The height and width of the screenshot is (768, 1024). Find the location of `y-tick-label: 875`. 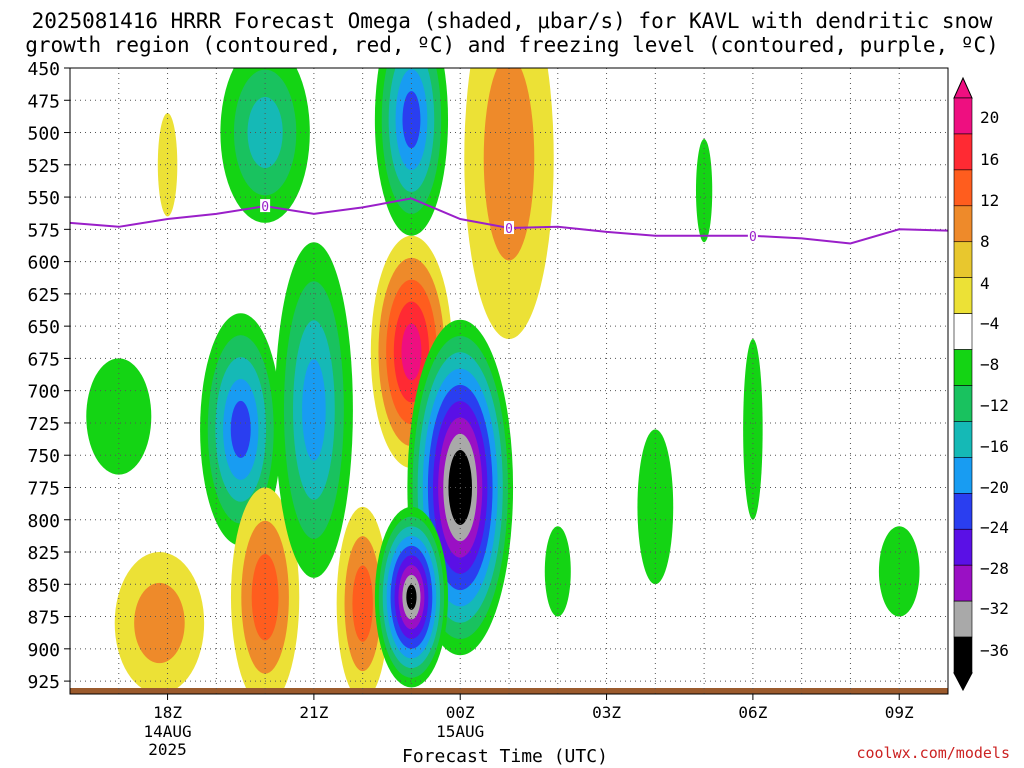

y-tick-label: 875 is located at coordinates (43, 618).